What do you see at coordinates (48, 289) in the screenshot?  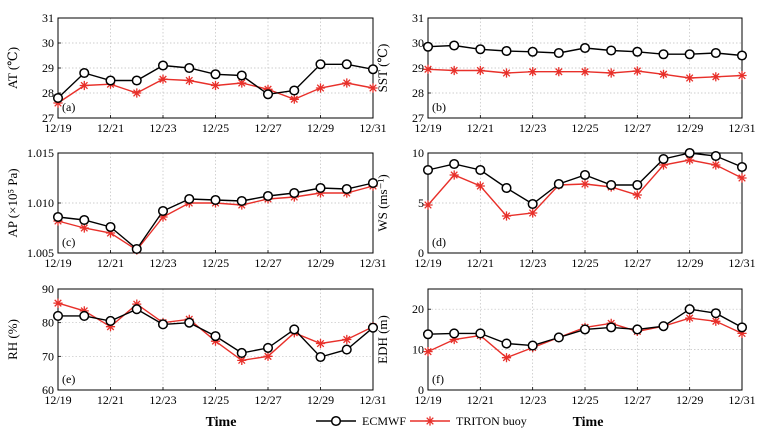 I see `y-tick-label: 90` at bounding box center [48, 289].